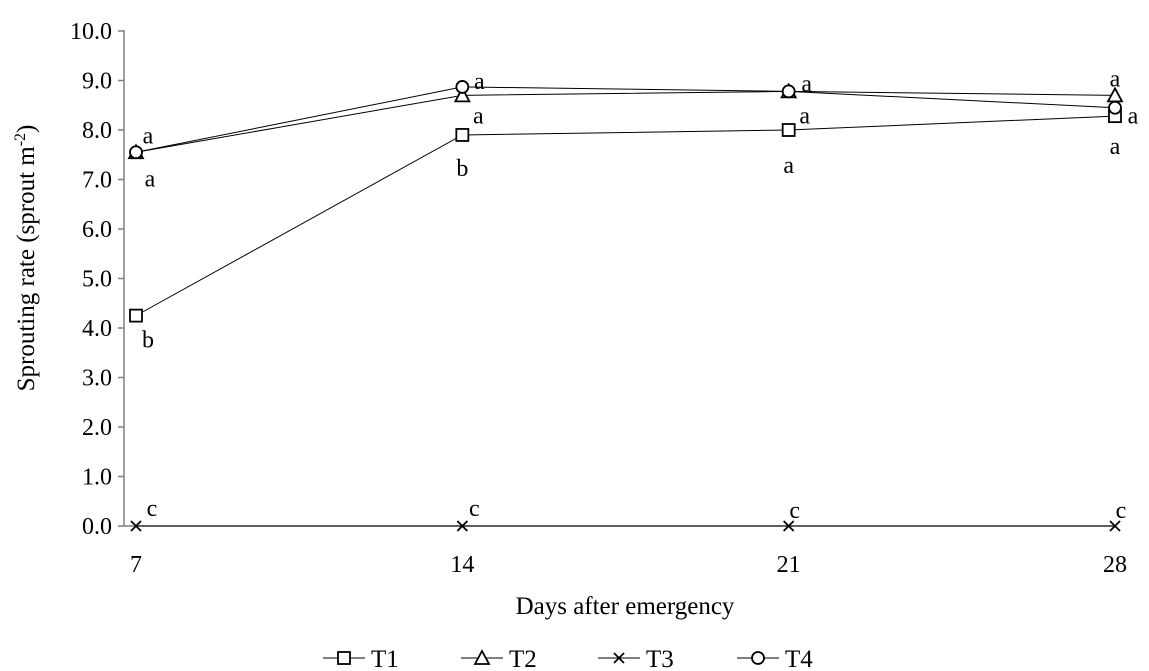  I want to click on legend-item-t1: T1, so click(361, 658).